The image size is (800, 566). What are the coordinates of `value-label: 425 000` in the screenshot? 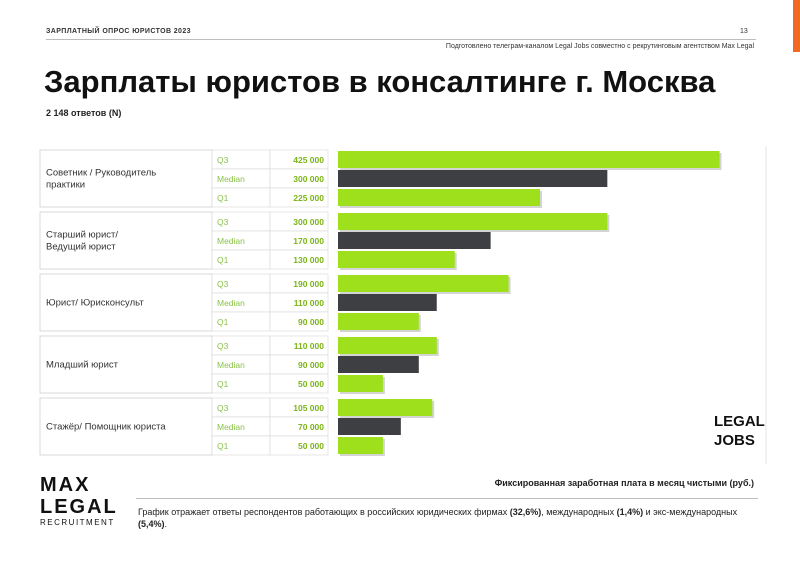 It's located at (308, 160).